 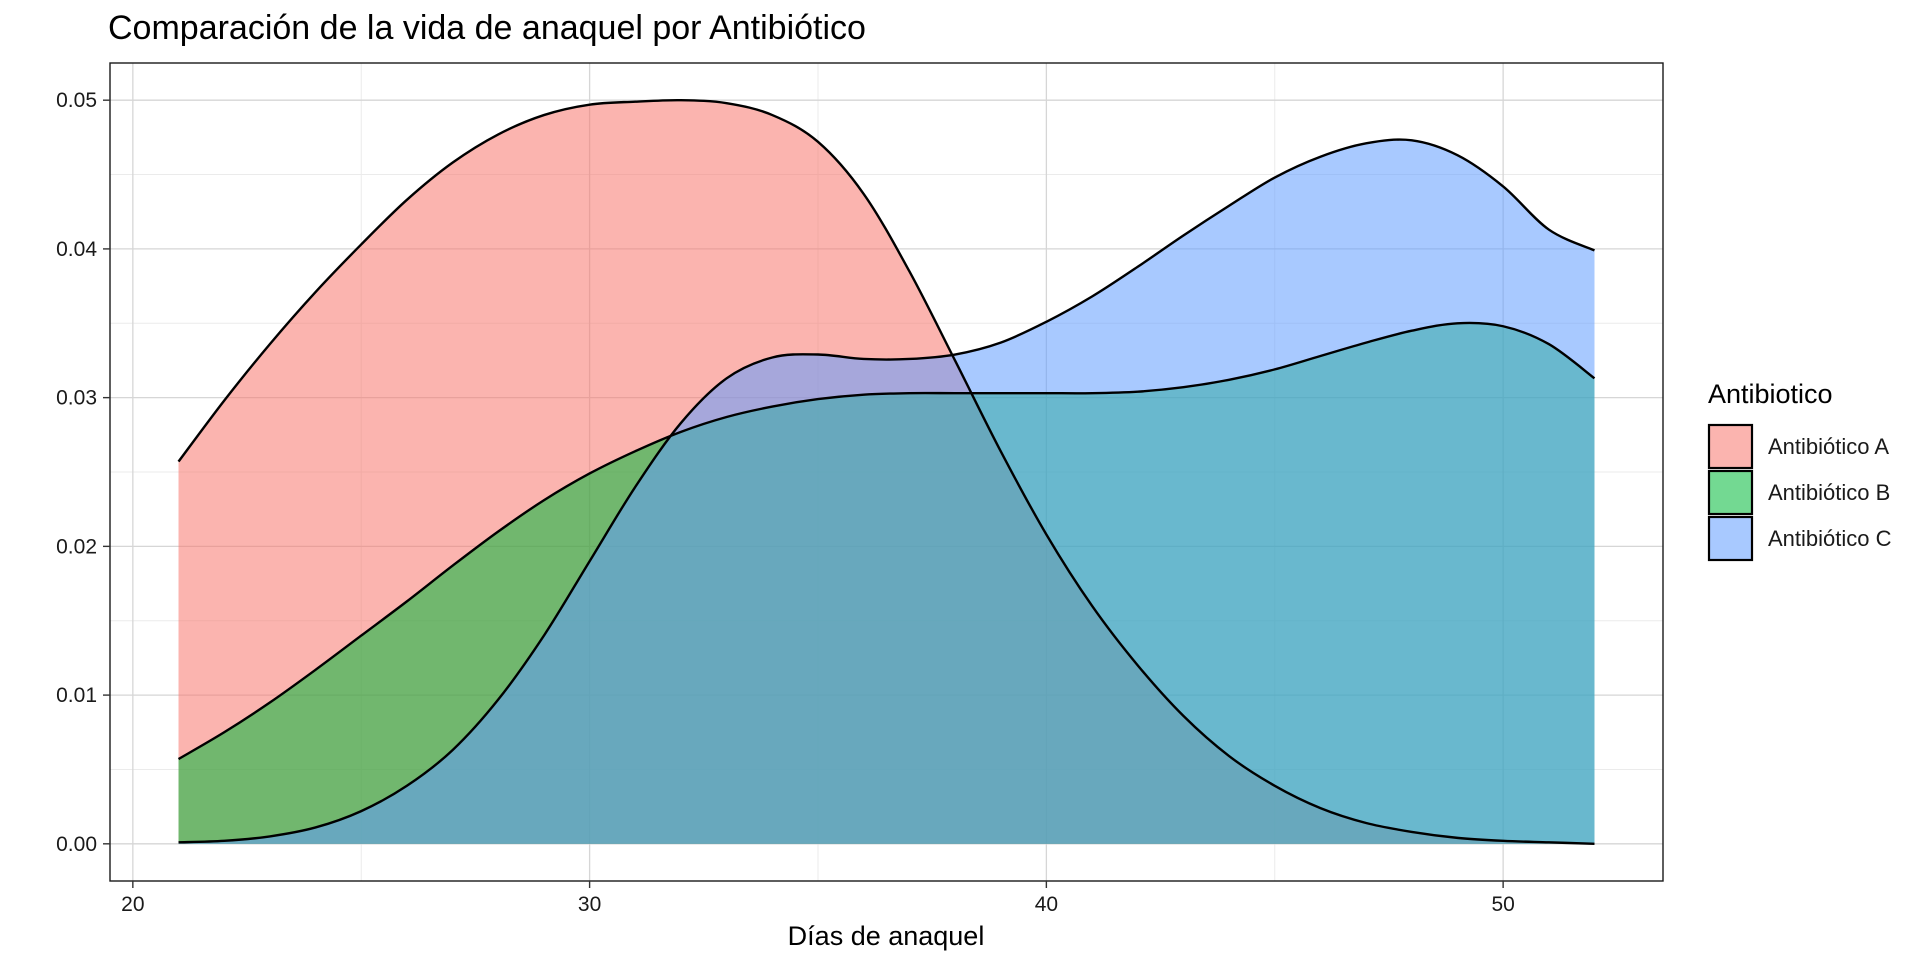 I want to click on x-tick-label: 20, so click(x=132, y=904).